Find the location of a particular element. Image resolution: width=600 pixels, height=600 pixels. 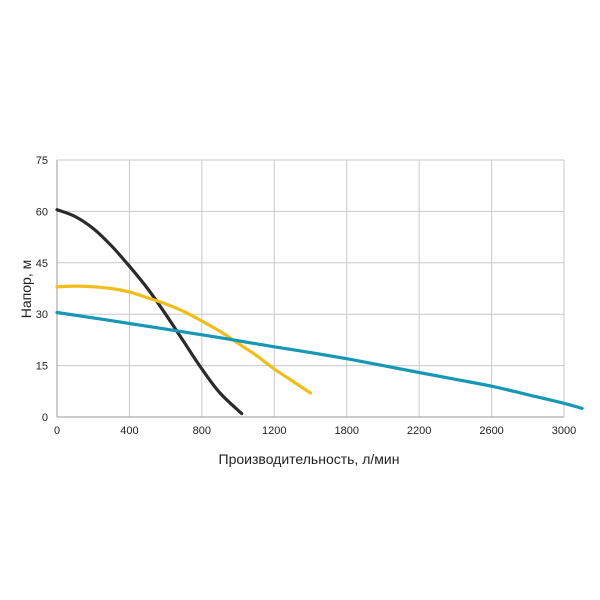

x-tick-label: 1200 is located at coordinates (274, 431).